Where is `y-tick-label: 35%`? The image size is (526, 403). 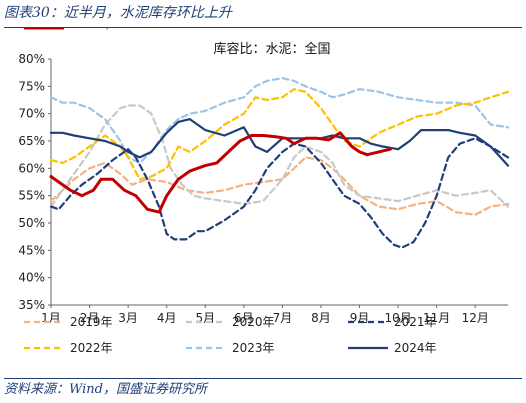 y-tick-label: 35% is located at coordinates (31, 305).